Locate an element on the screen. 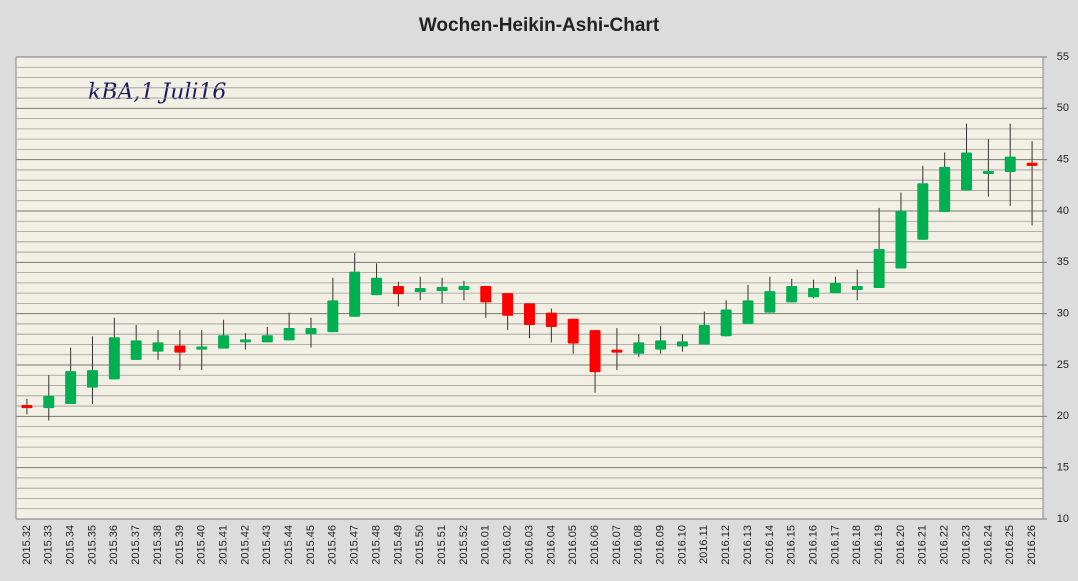 The height and width of the screenshot is (581, 1078). x-tick-label: 2016.22 is located at coordinates (945, 545).